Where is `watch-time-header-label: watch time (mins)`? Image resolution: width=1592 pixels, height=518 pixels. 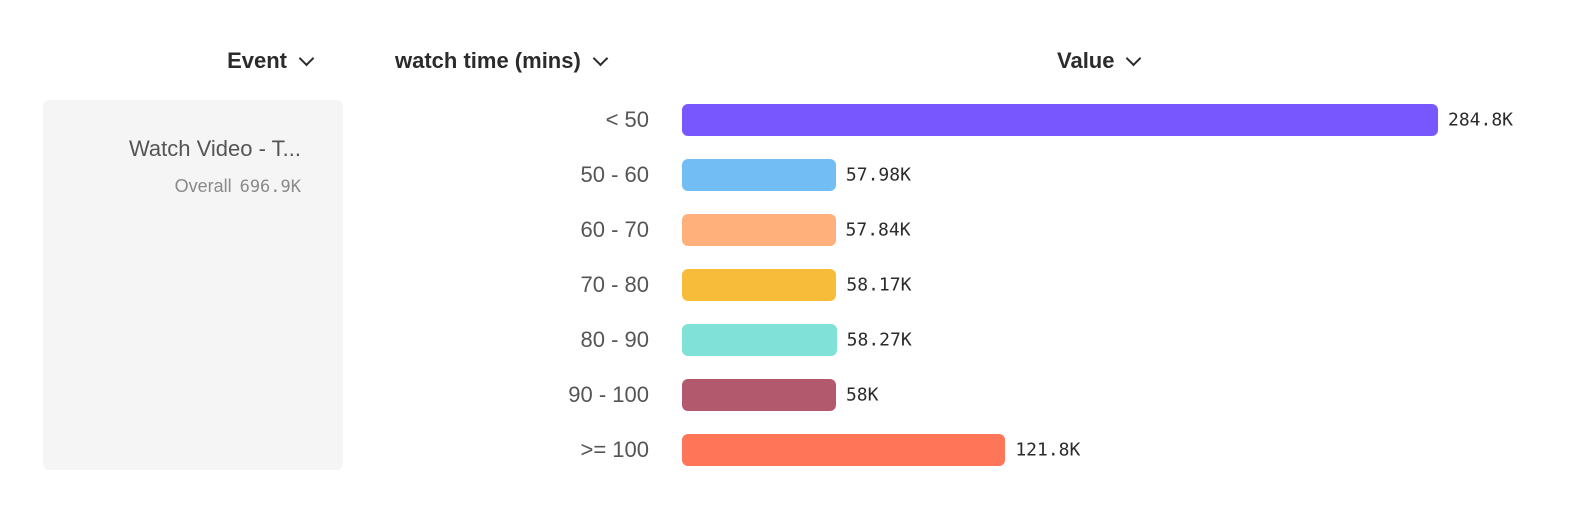 watch-time-header-label: watch time (mins) is located at coordinates (488, 60).